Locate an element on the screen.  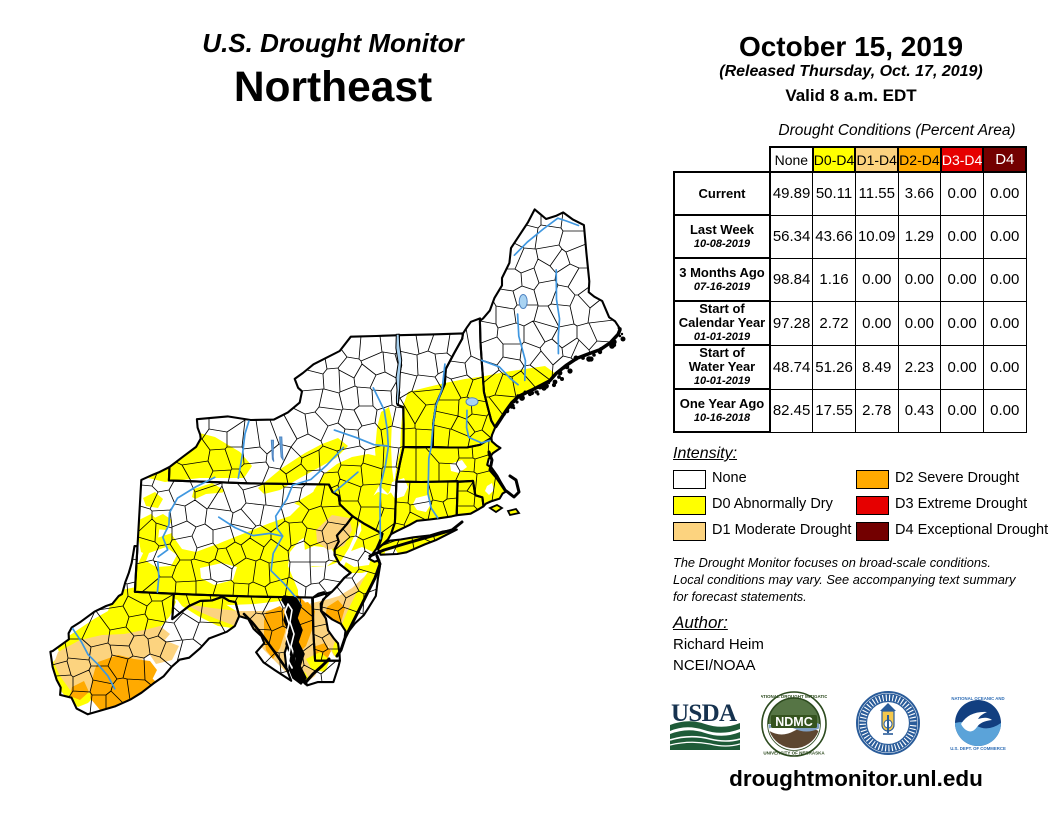
svg-text: U.S. DEPT. OF COMMERCE is located at coordinates (978, 748).